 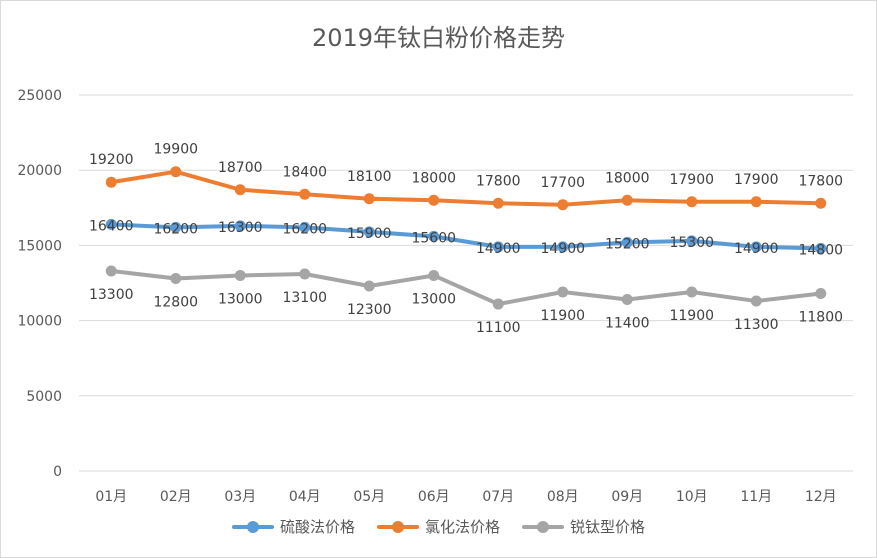 I want to click on x-tick-label: 12月, so click(x=821, y=497).